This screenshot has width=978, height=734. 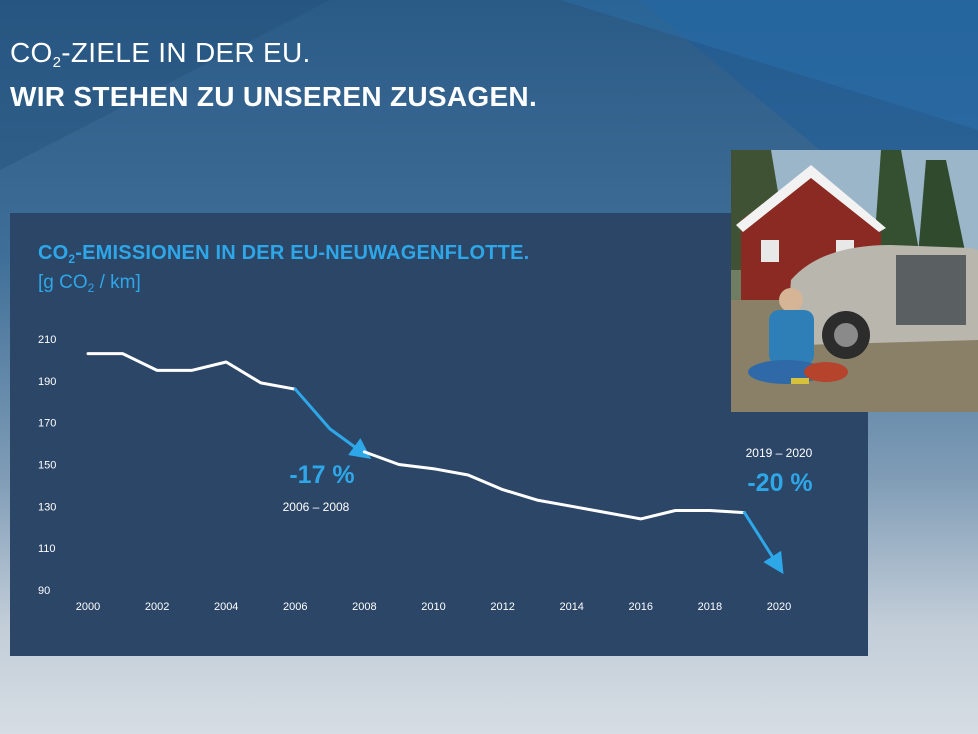 What do you see at coordinates (47, 466) in the screenshot?
I see `y-tick-label: 150` at bounding box center [47, 466].